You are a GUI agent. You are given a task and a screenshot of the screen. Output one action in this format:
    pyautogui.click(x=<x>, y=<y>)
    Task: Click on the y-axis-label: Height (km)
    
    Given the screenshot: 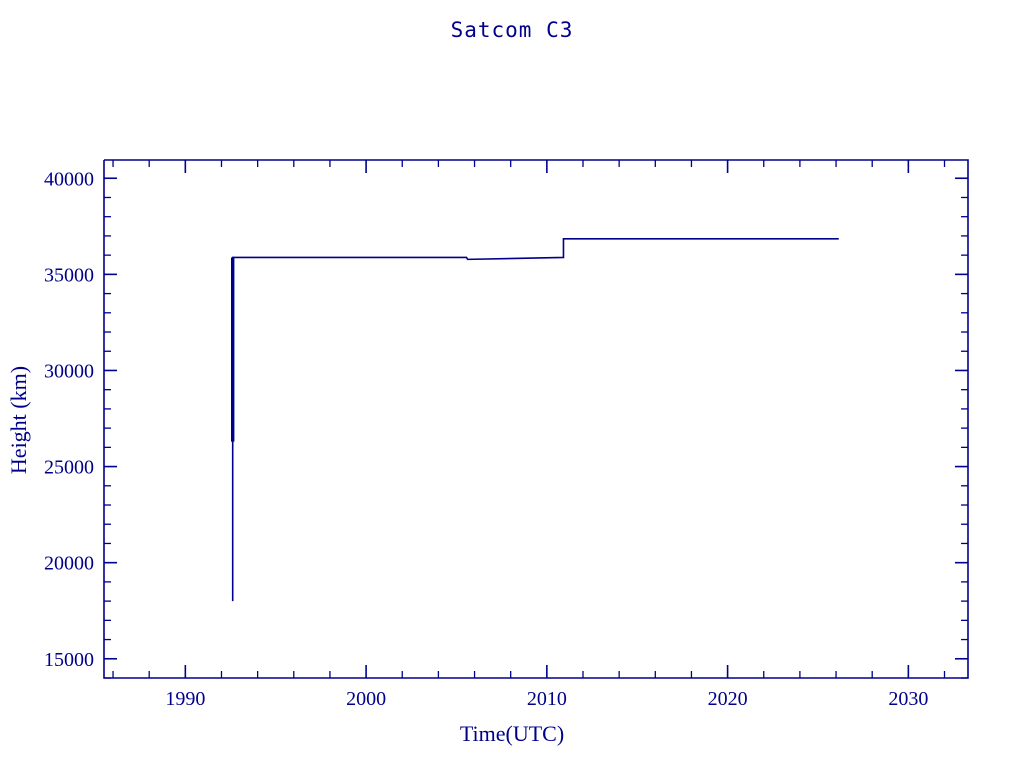 What is the action you would take?
    pyautogui.click(x=18, y=420)
    